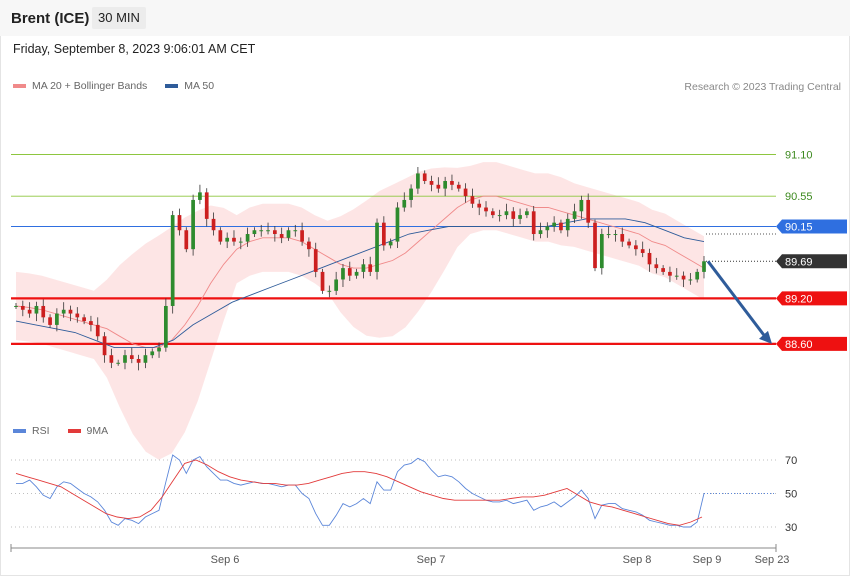 Image resolution: width=850 pixels, height=576 pixels. I want to click on legend-item-ma50: MA 50, so click(189, 86).